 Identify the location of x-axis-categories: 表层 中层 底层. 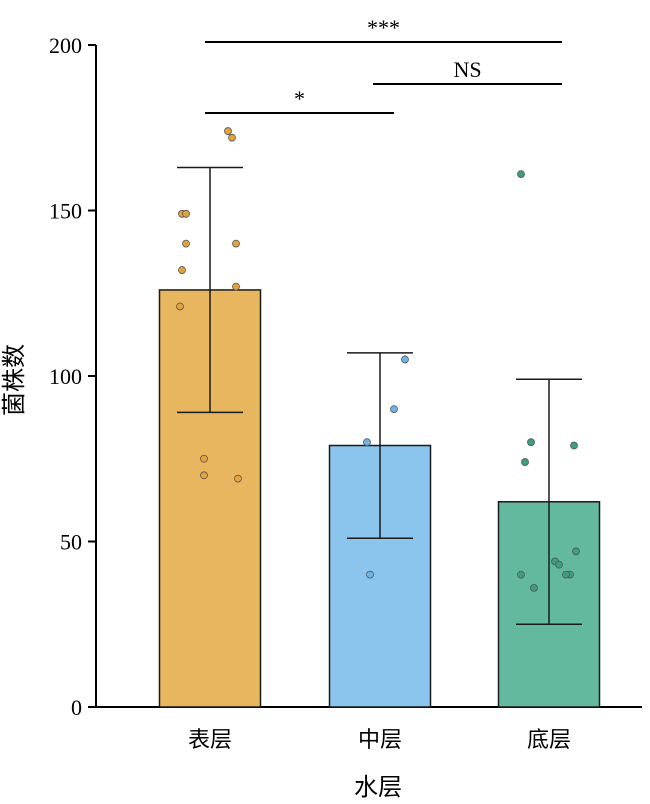
(379, 740).